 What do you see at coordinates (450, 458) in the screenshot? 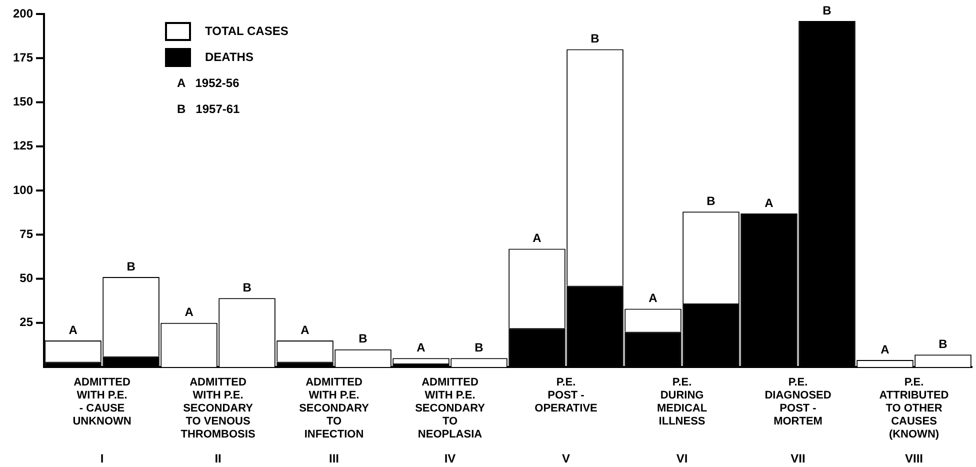
I see `text: IV` at bounding box center [450, 458].